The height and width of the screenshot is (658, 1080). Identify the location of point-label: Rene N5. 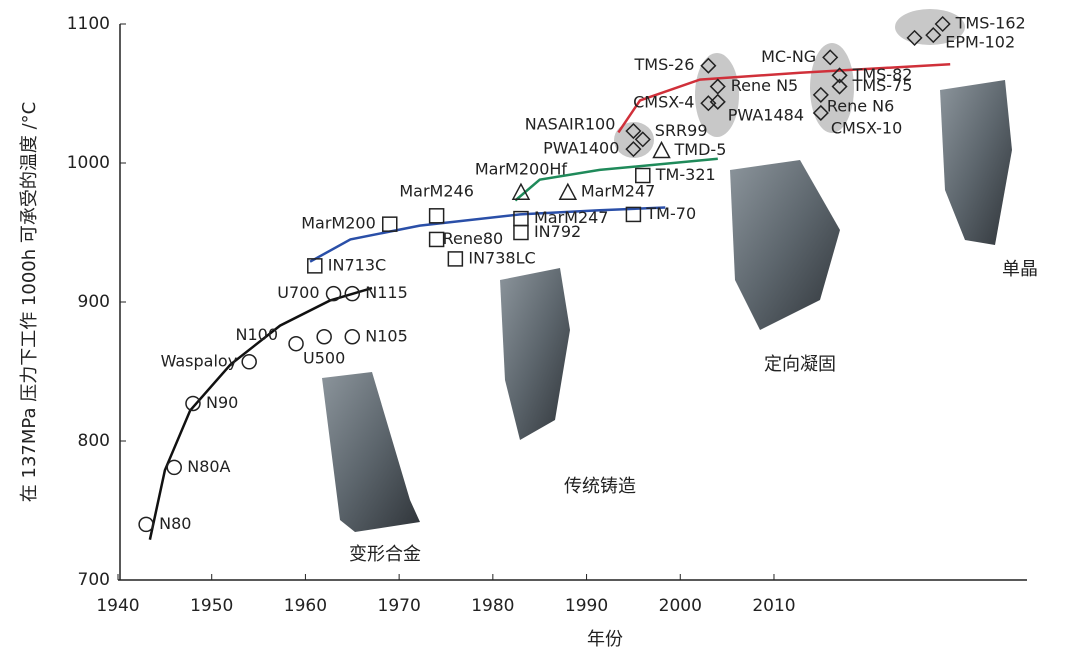
(764, 85).